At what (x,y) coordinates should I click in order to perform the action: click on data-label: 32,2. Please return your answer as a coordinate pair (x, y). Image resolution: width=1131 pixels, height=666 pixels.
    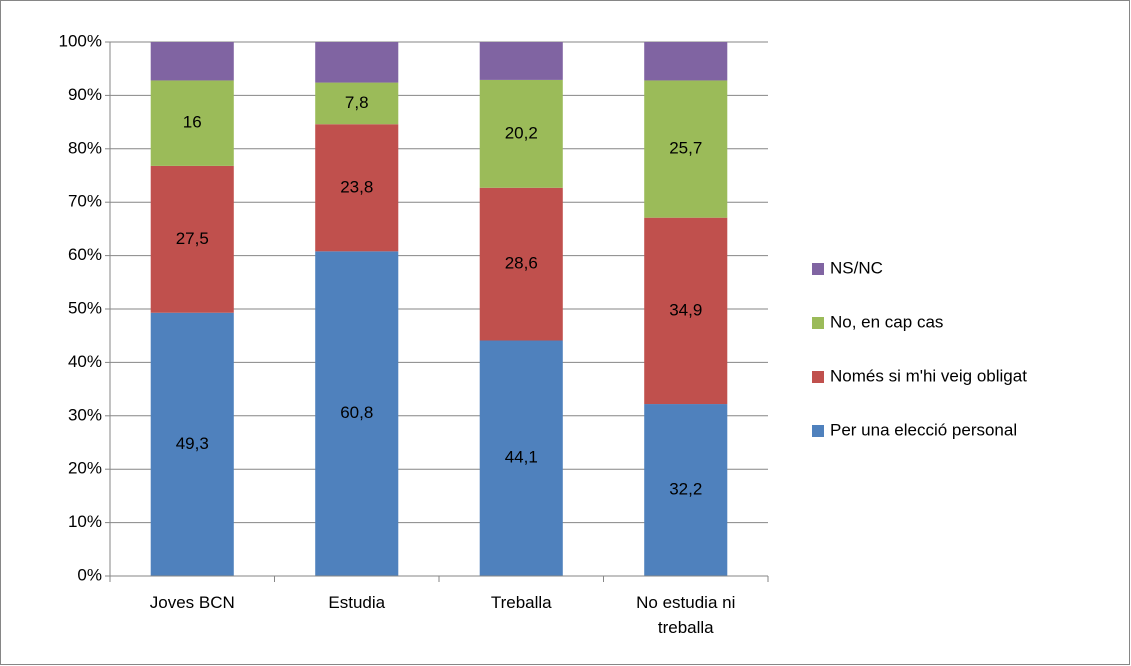
    Looking at the image, I should click on (685, 489).